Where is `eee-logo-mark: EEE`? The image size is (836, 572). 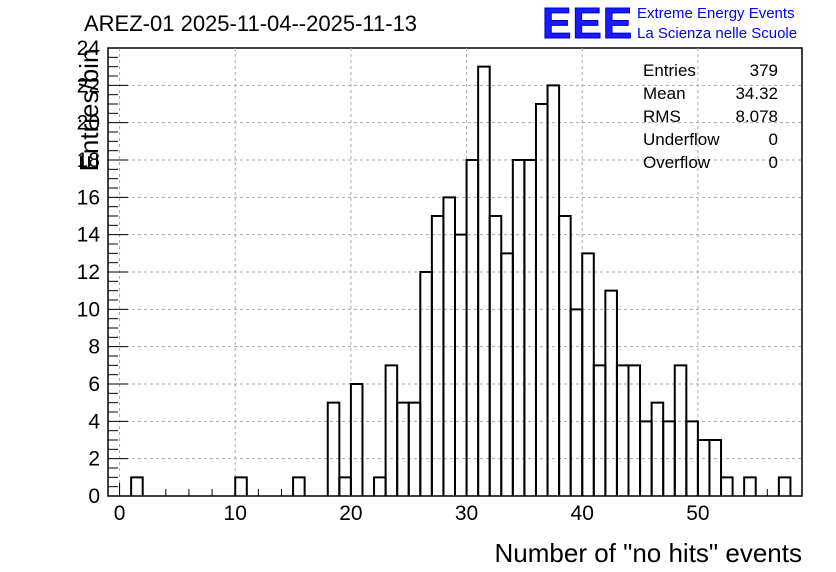 eee-logo-mark: EEE is located at coordinates (587, 24).